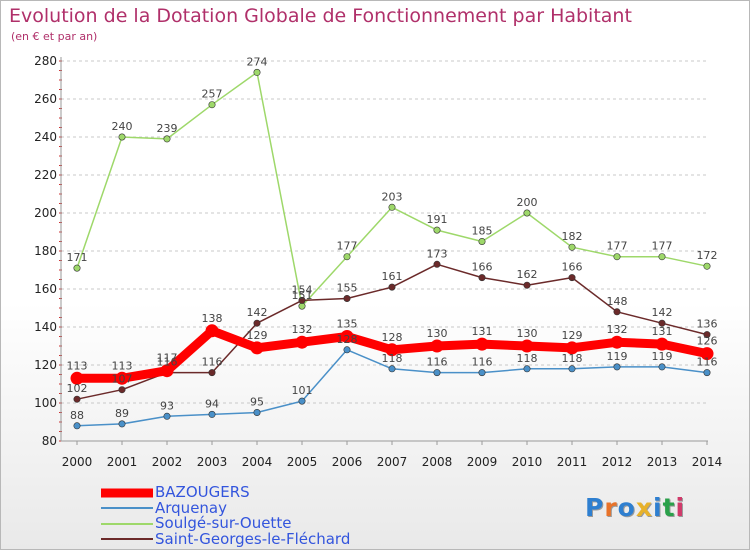 Image resolution: width=750 pixels, height=550 pixels. Describe the element at coordinates (482, 362) in the screenshot. I see `data-label-arquenay: 116` at that location.